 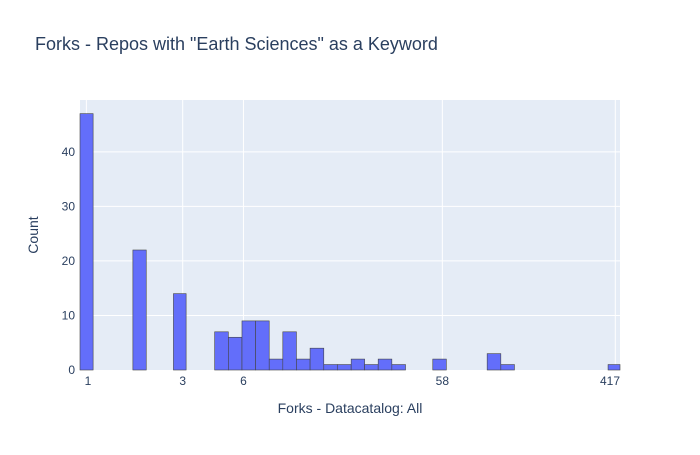 What do you see at coordinates (69, 152) in the screenshot?
I see `y-tick-label: 40` at bounding box center [69, 152].